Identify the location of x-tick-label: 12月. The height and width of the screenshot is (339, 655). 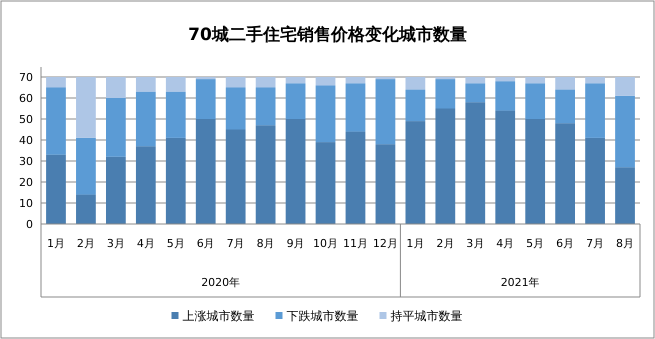
(385, 243).